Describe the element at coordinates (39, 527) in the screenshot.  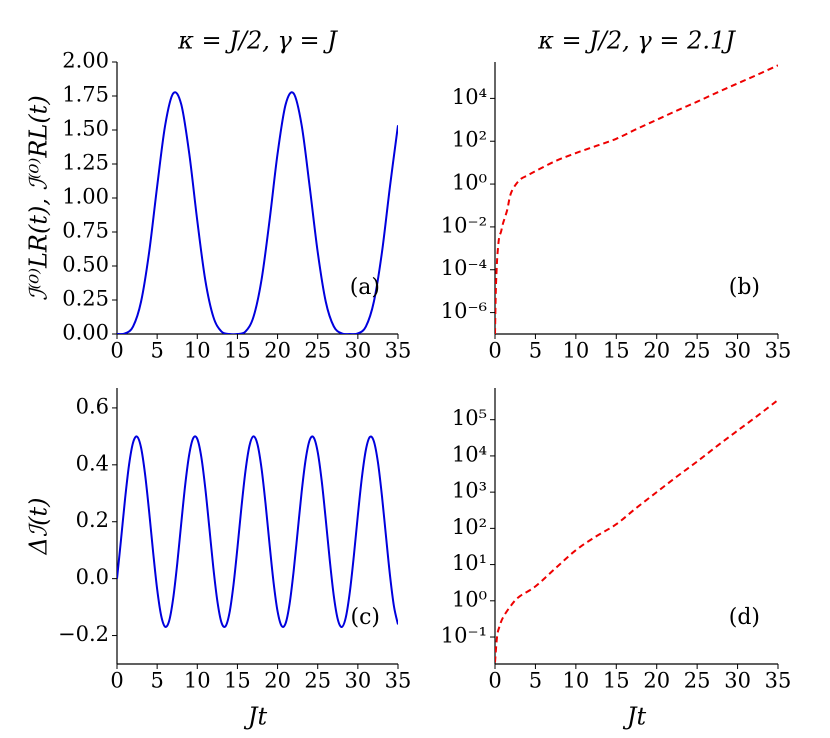
I see `y-axis-label: Δℐ(t)` at that location.